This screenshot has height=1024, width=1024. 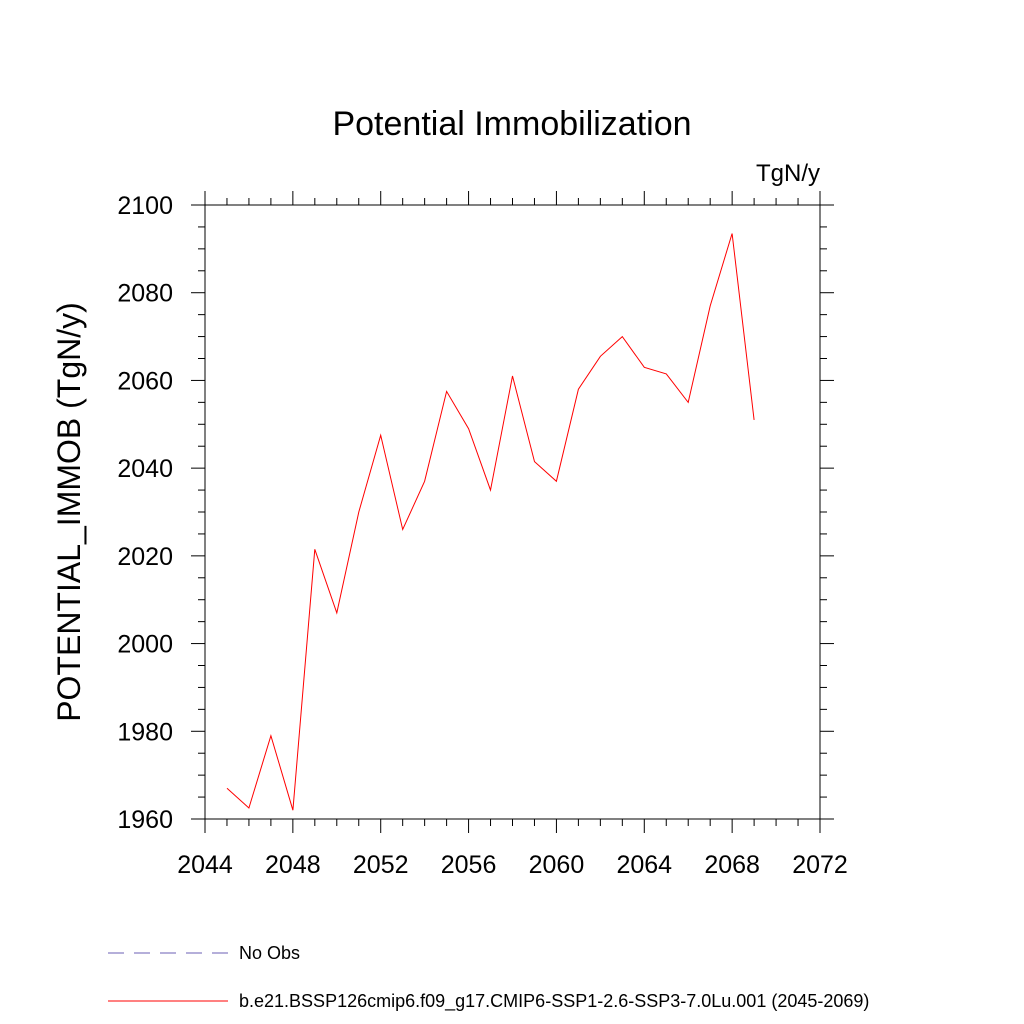 What do you see at coordinates (205, 865) in the screenshot?
I see `x-tick-label: 2044` at bounding box center [205, 865].